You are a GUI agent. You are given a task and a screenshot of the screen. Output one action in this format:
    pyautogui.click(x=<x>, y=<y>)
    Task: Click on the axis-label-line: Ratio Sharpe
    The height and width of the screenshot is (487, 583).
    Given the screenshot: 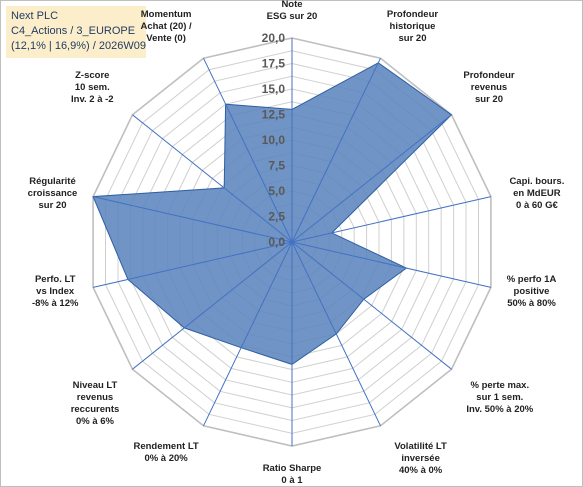 What is the action you would take?
    pyautogui.click(x=292, y=468)
    